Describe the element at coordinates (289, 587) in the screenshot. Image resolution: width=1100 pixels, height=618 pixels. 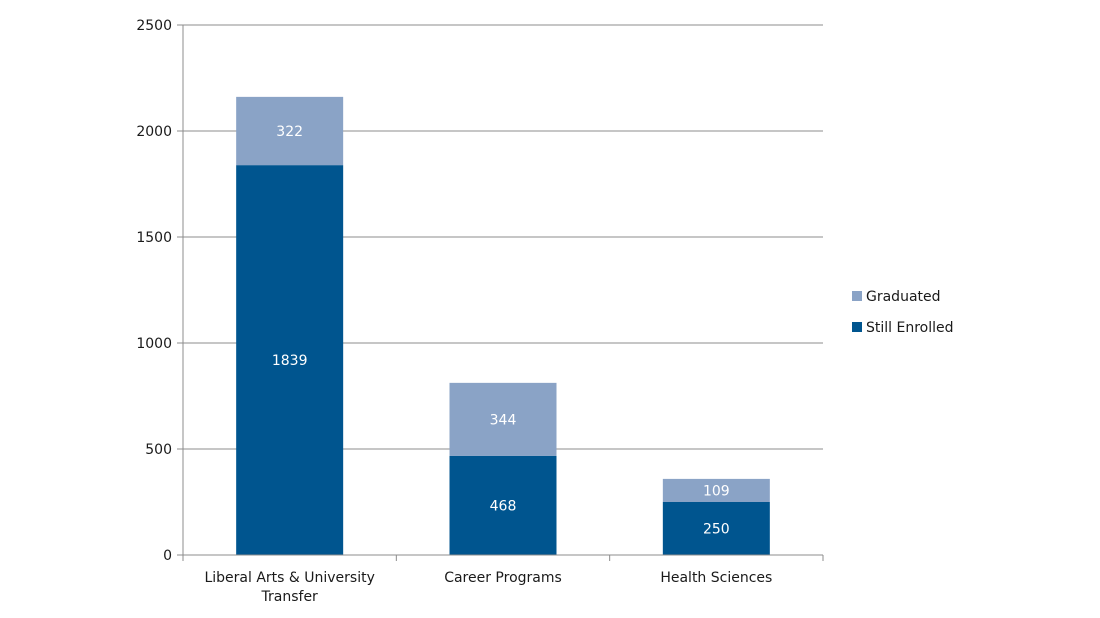
I see `x-category-label: Liberal Arts & University Transfer` at that location.